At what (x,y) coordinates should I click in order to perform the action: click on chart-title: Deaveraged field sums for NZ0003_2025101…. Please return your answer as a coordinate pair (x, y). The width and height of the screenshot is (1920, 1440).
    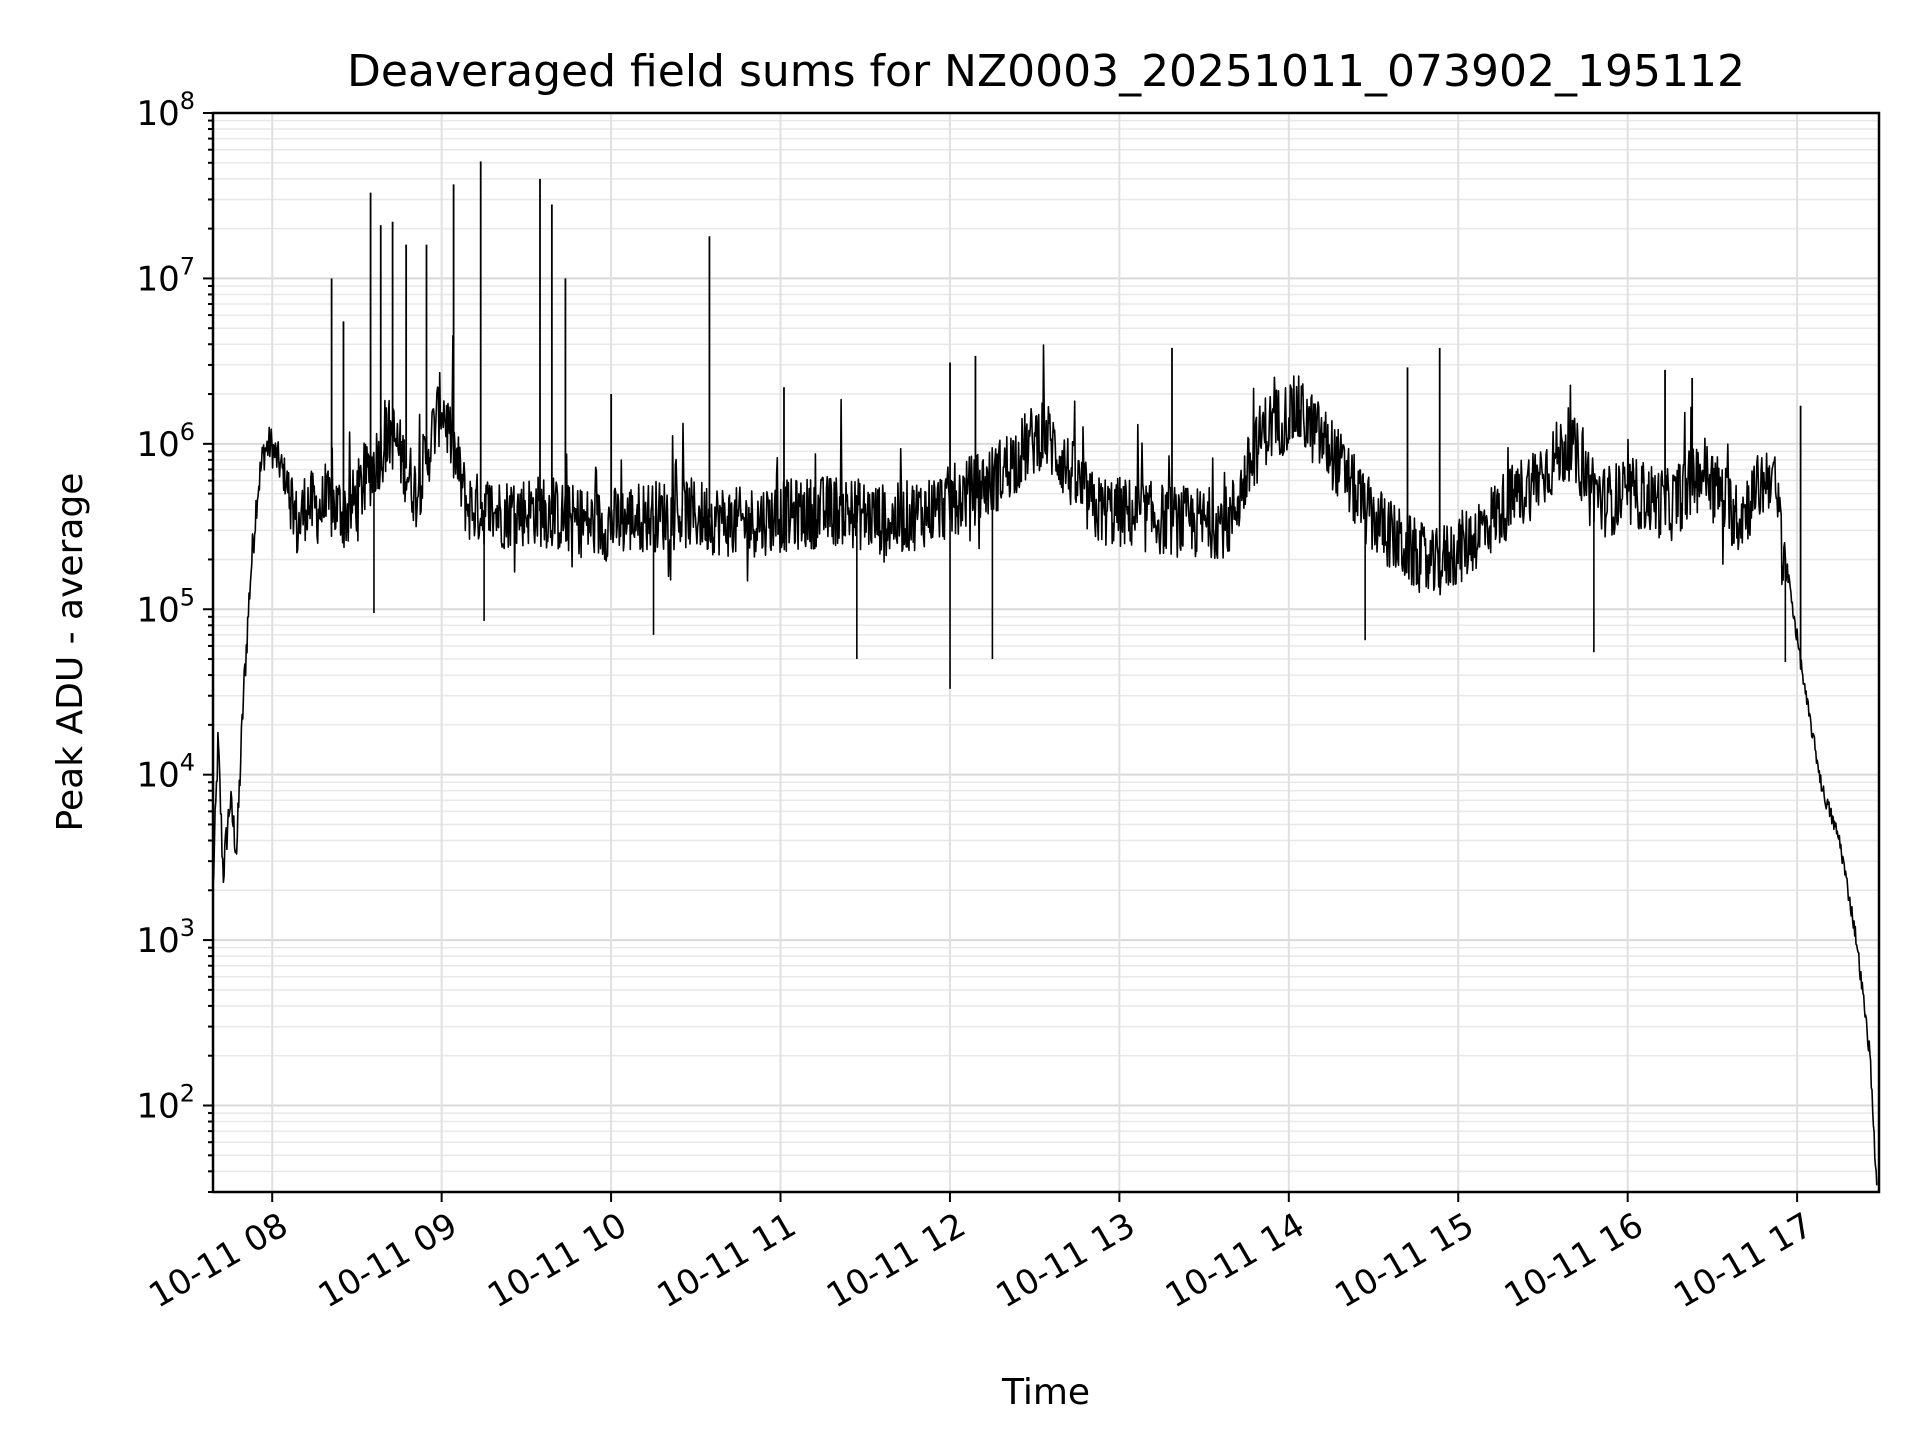
    Looking at the image, I should click on (1046, 71).